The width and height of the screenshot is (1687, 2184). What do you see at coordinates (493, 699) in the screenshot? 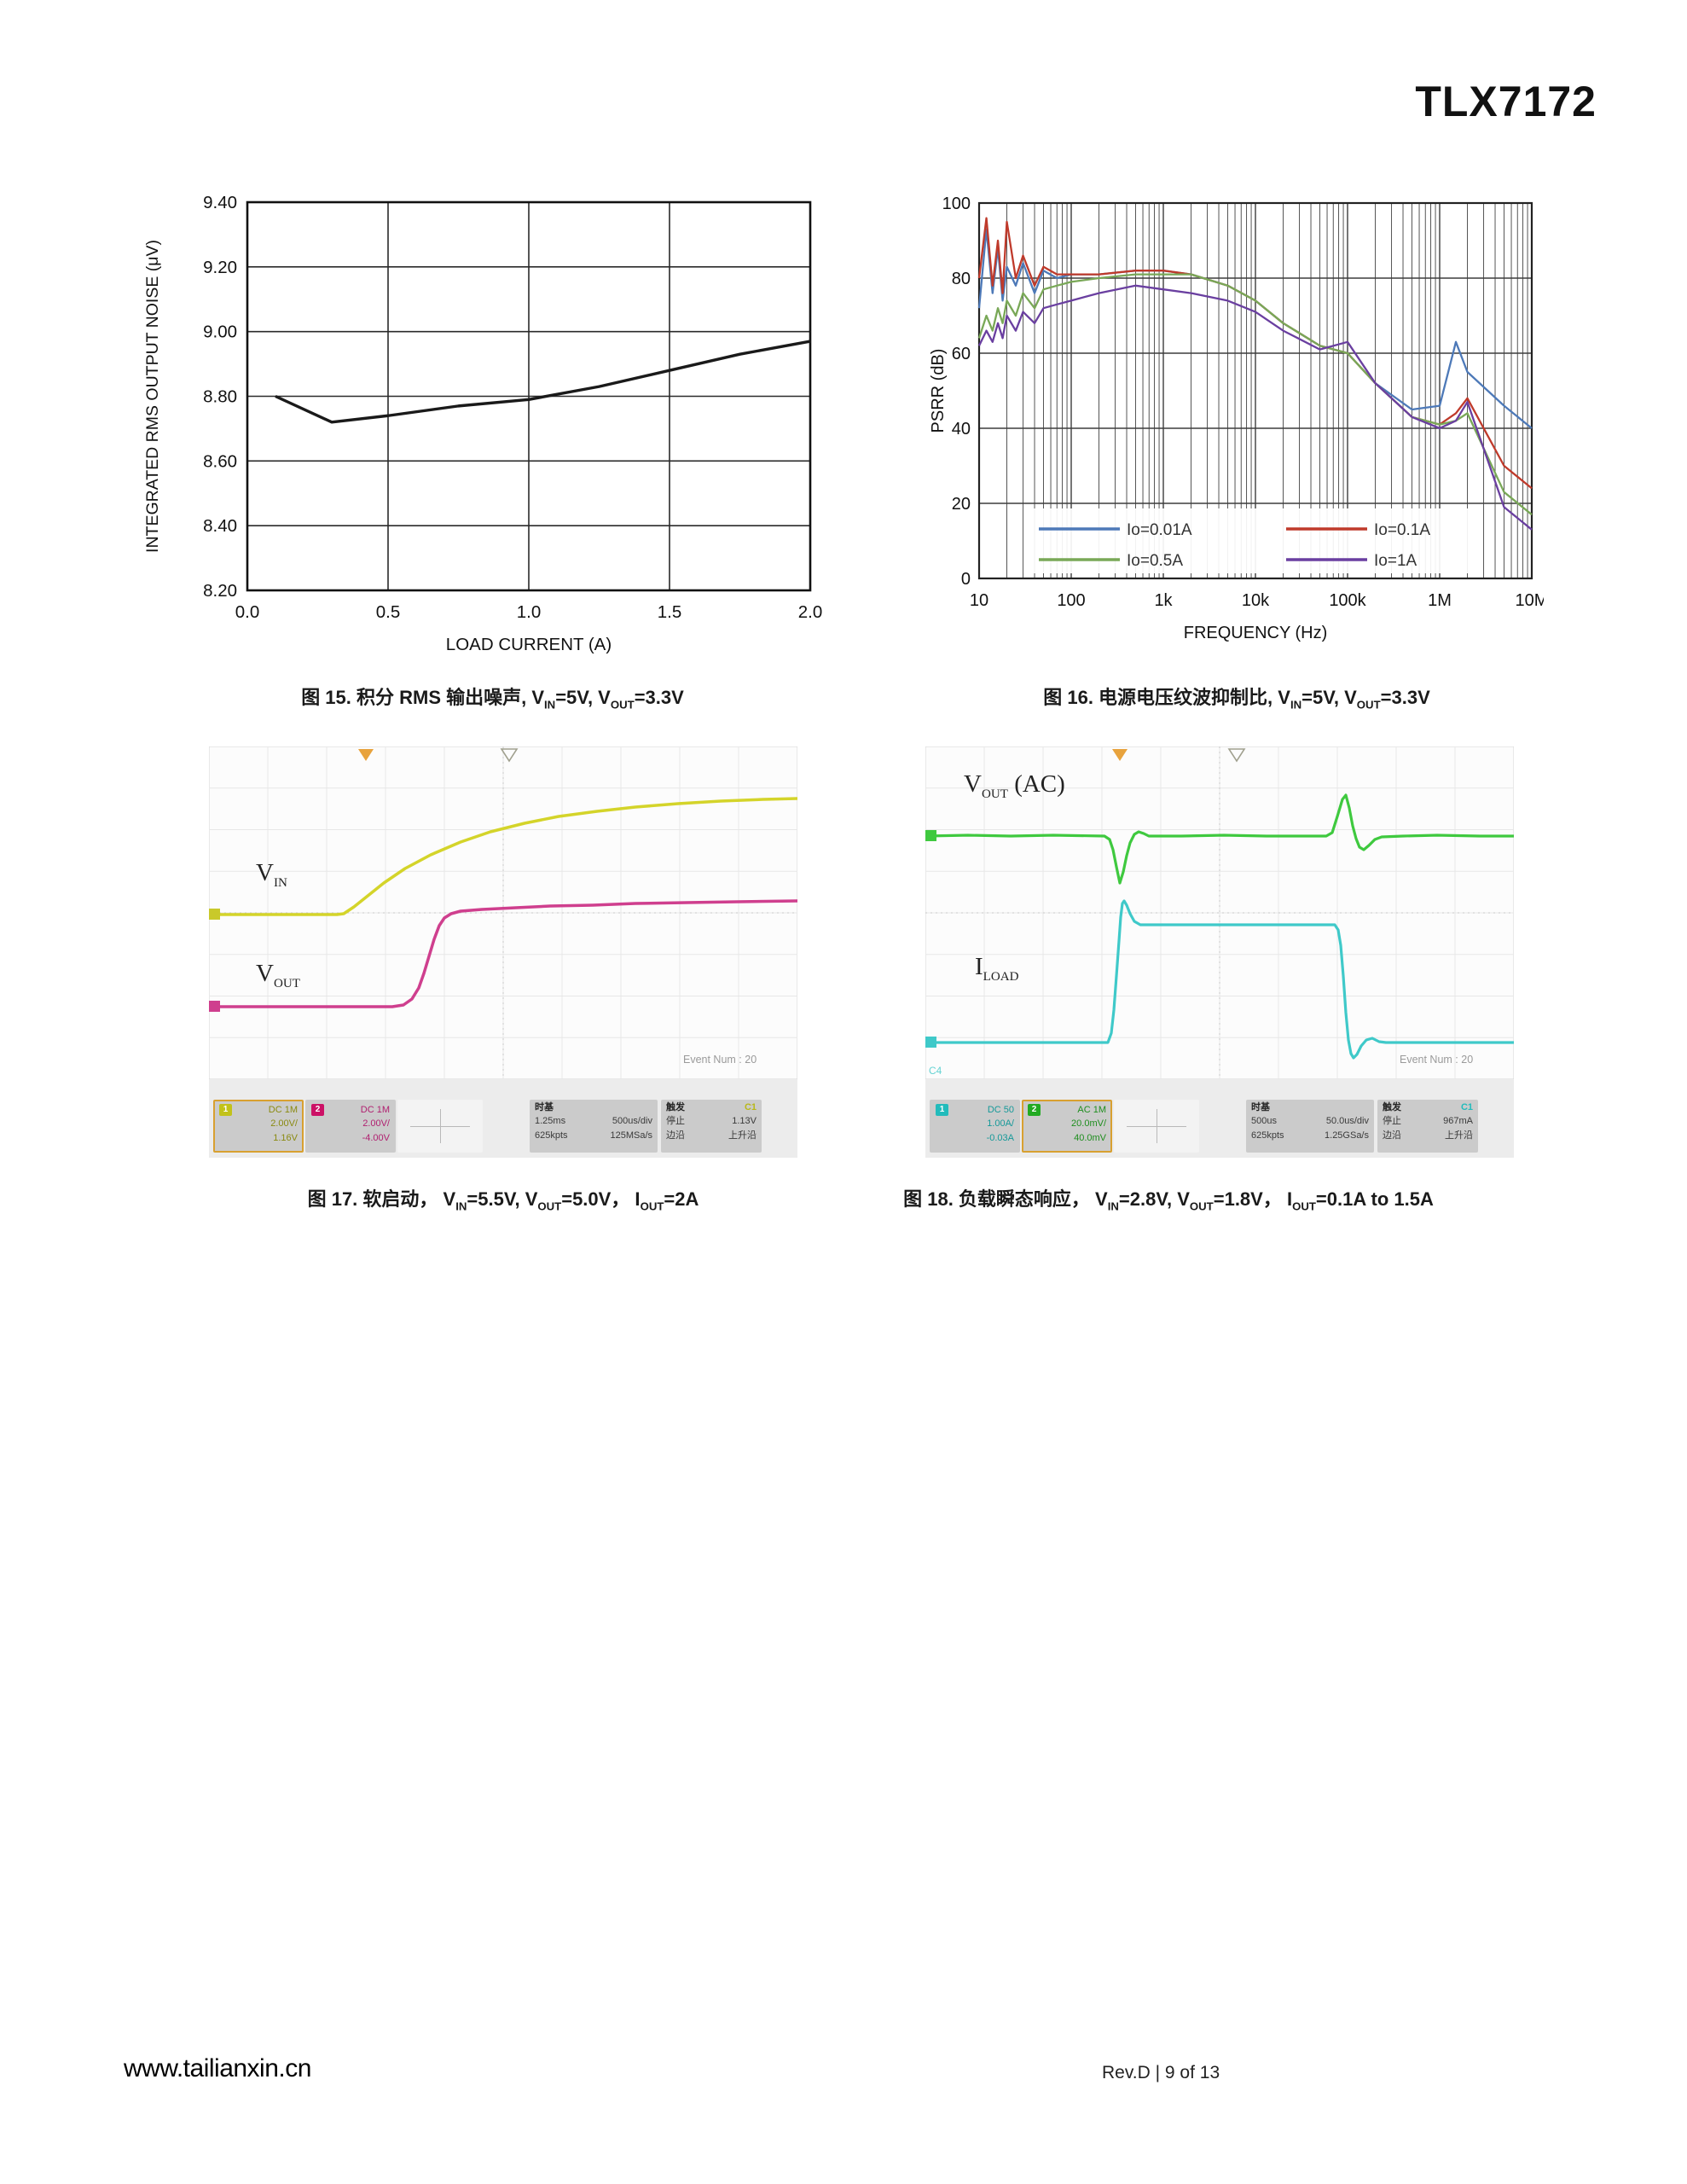
I see `figure15-caption: 图 15. 积分 RMS 输出噪声, VIN=5V, VOUT=3.3V` at bounding box center [493, 699].